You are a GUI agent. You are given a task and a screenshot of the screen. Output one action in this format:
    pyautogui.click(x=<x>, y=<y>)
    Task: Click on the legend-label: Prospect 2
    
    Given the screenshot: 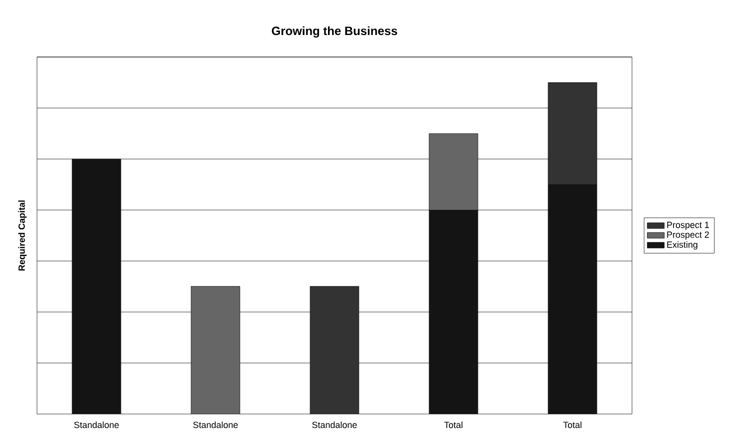 What is the action you would take?
    pyautogui.click(x=688, y=235)
    